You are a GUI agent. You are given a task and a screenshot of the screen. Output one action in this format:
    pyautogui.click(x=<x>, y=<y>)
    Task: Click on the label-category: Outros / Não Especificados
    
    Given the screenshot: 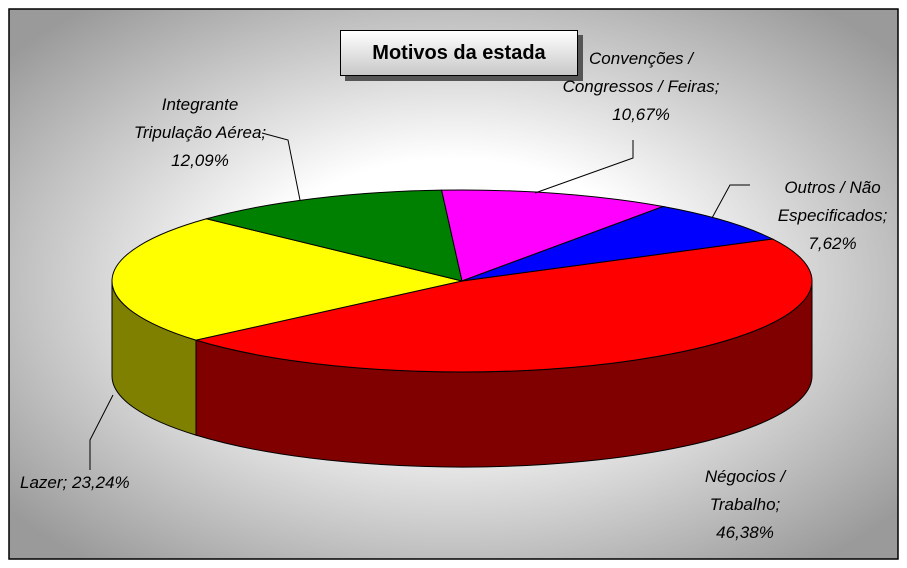 What is the action you would take?
    pyautogui.click(x=830, y=201)
    